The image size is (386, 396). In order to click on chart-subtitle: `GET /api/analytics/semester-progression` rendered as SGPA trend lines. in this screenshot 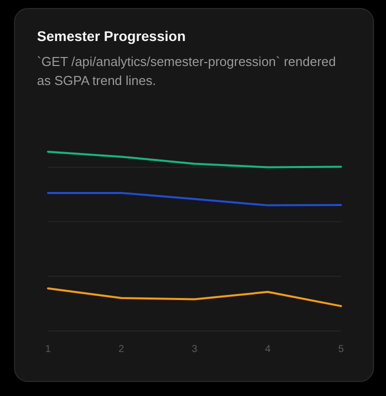, I will do `click(187, 71)`.